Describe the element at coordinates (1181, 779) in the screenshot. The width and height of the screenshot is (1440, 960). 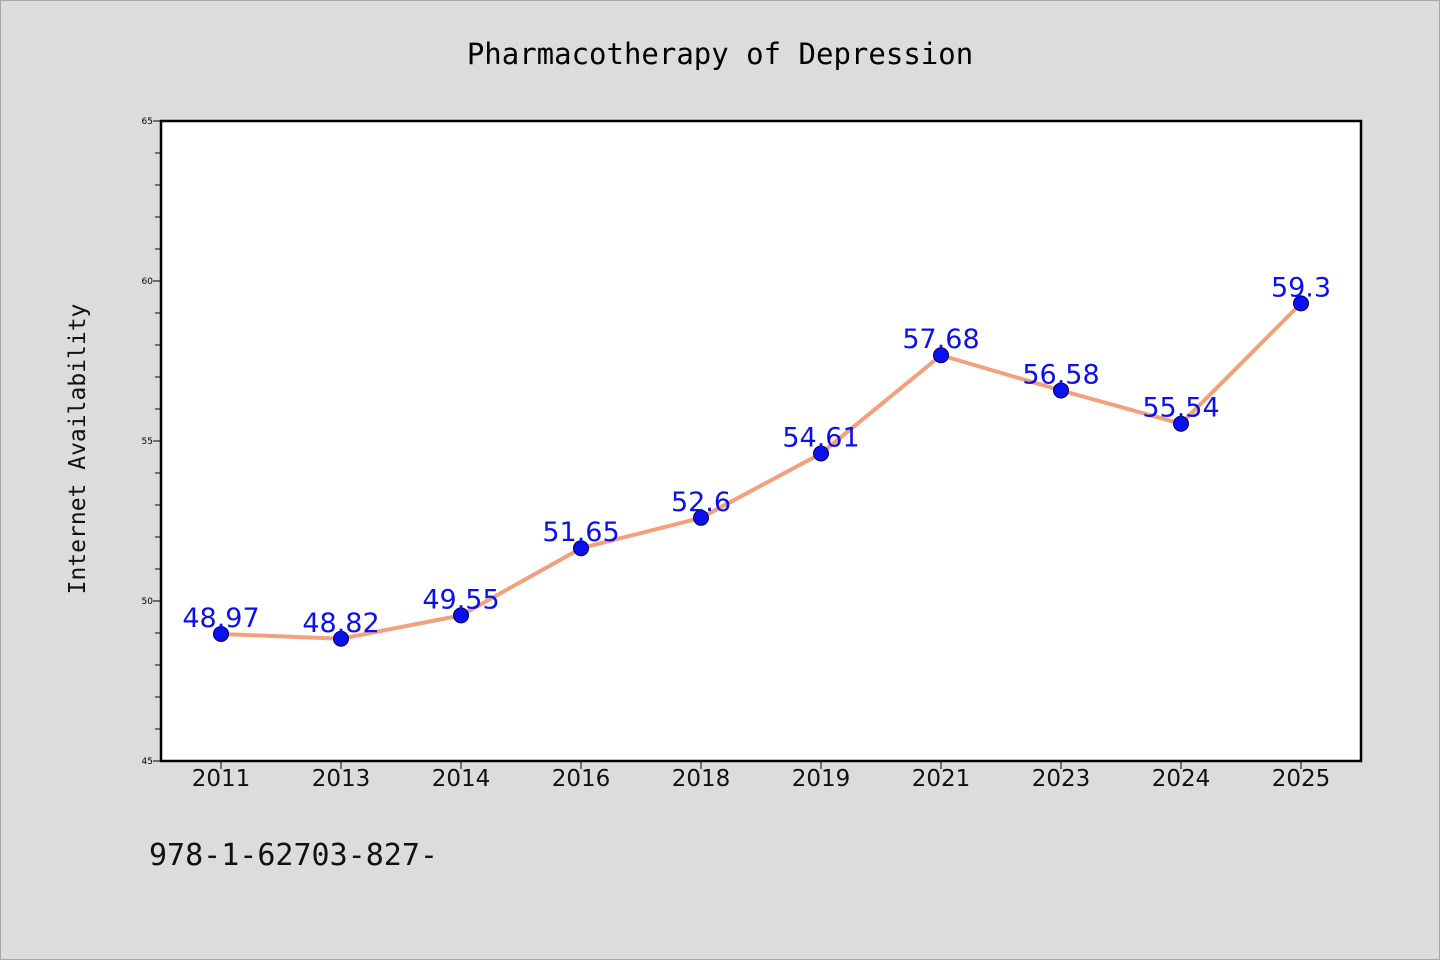
I see `x-tick-label: 2024` at that location.